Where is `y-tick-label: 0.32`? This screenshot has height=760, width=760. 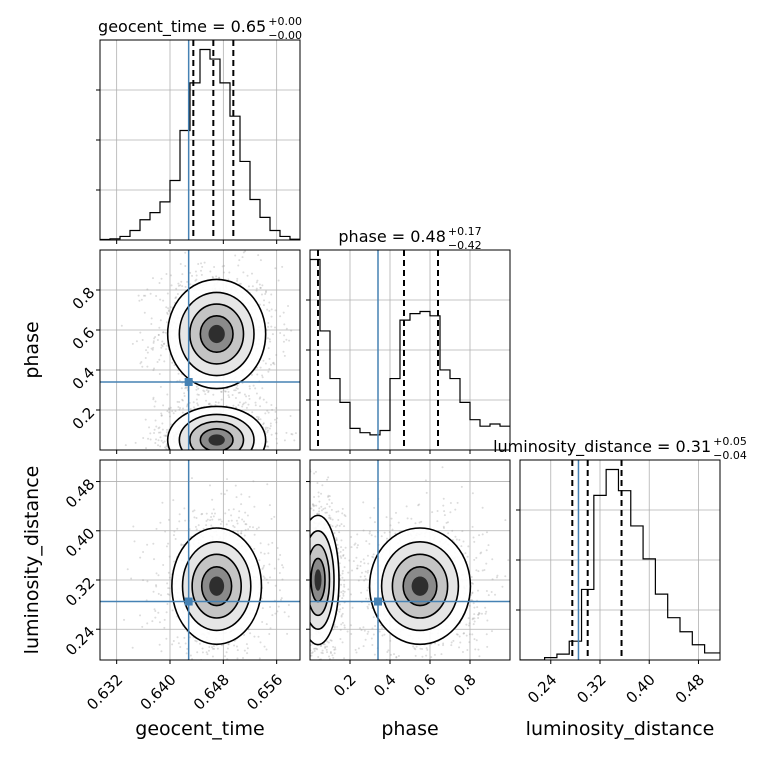 y-tick-label: 0.32 is located at coordinates (80, 592).